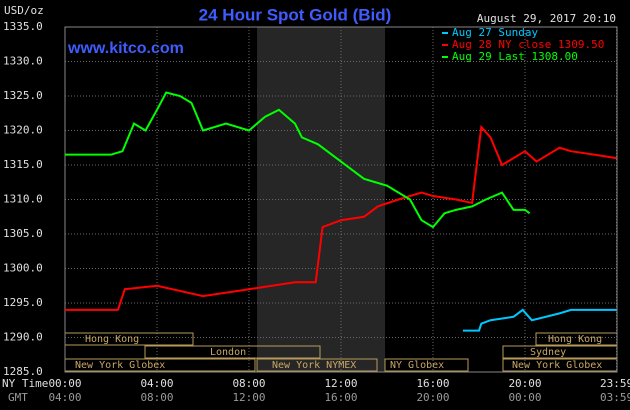 The image size is (630, 410). Describe the element at coordinates (546, 18) in the screenshot. I see `timestamp: August 29, 2017 20:10` at that location.